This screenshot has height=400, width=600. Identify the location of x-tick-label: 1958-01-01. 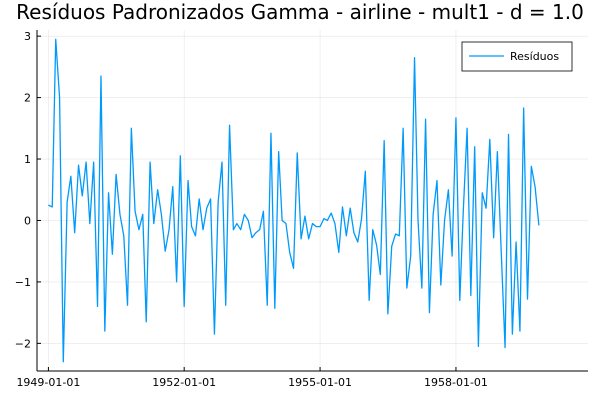
(456, 382).